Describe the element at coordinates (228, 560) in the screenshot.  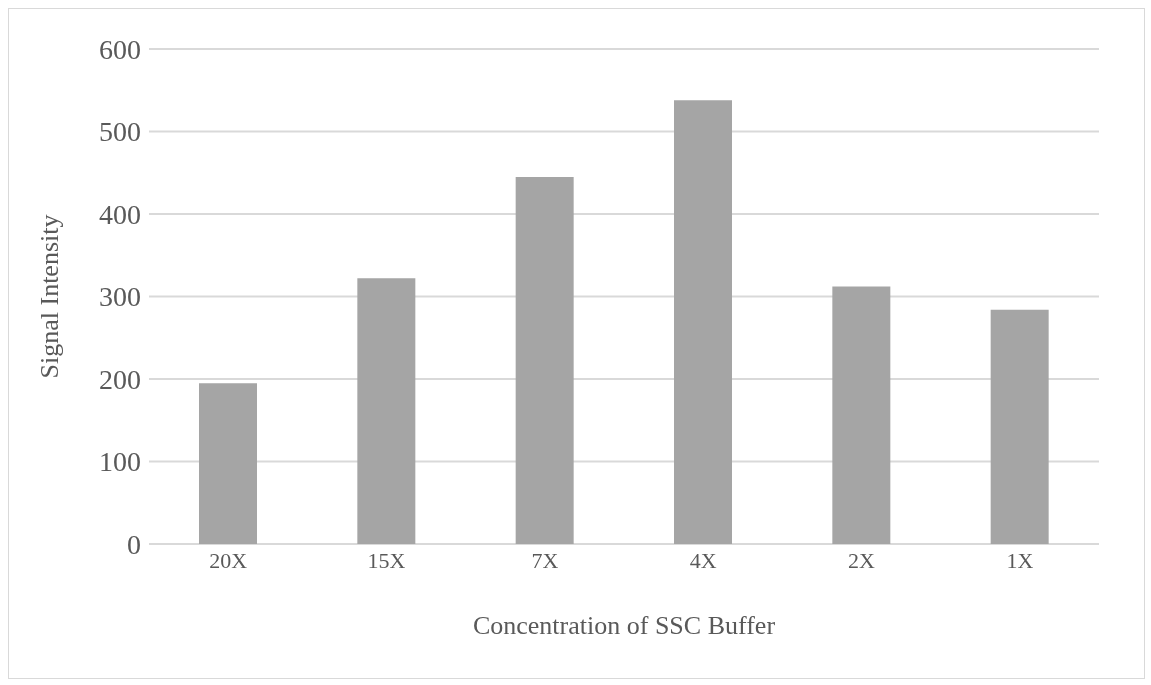
I see `x-tick-label: 20X` at that location.